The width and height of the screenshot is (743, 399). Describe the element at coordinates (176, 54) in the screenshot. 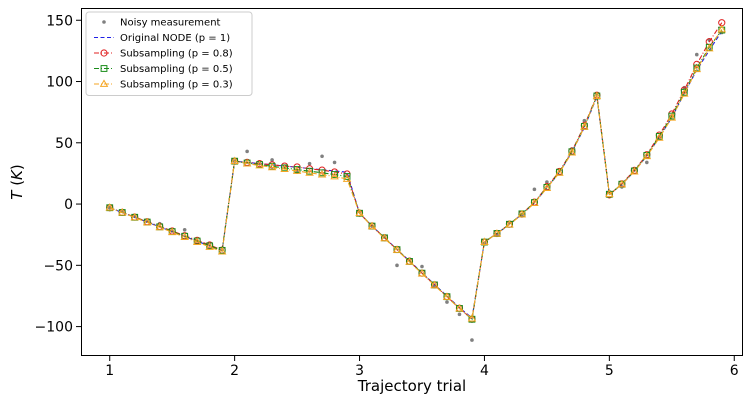

I see `legend-label: Subsampling (p = 0.8)` at that location.